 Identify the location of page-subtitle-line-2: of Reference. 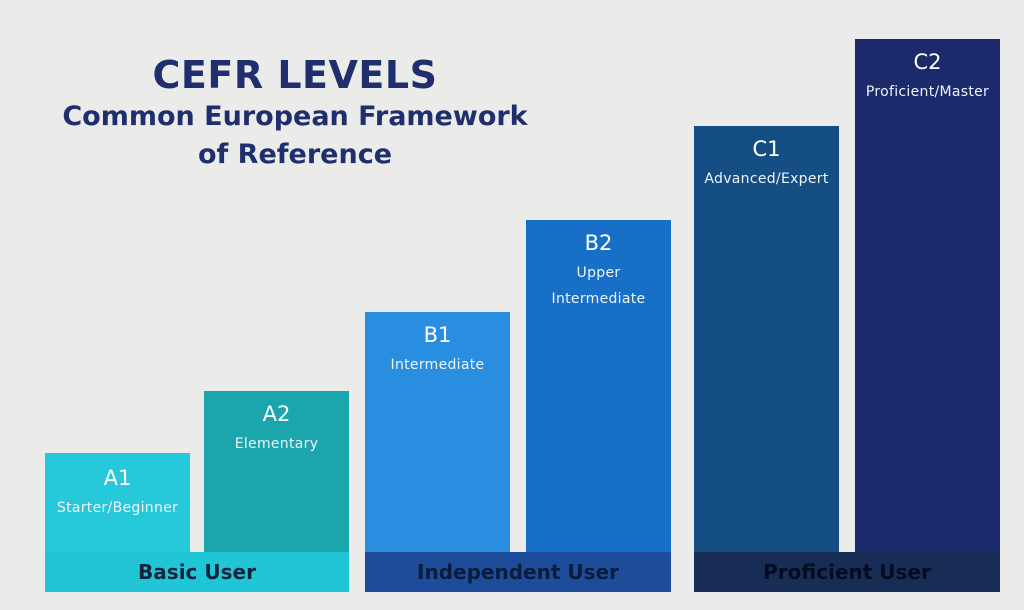
(295, 154).